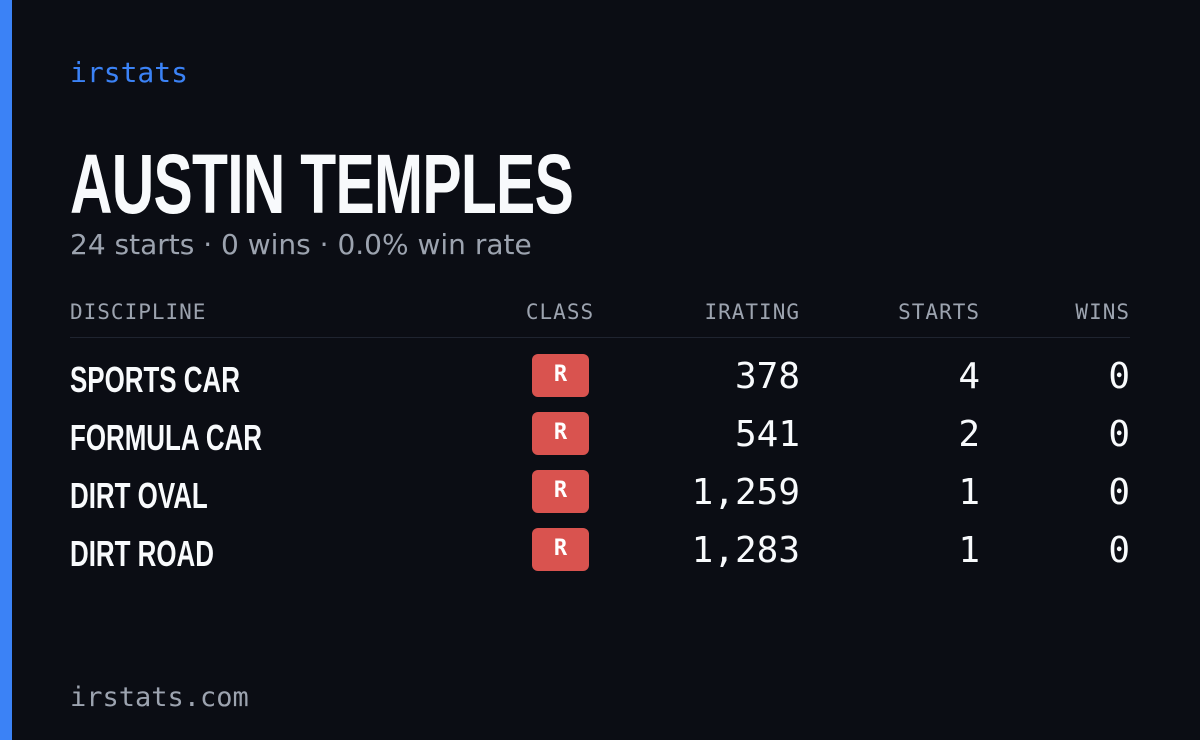 This screenshot has height=740, width=1200. Describe the element at coordinates (752, 312) in the screenshot. I see `irating-header: IRATING` at that location.